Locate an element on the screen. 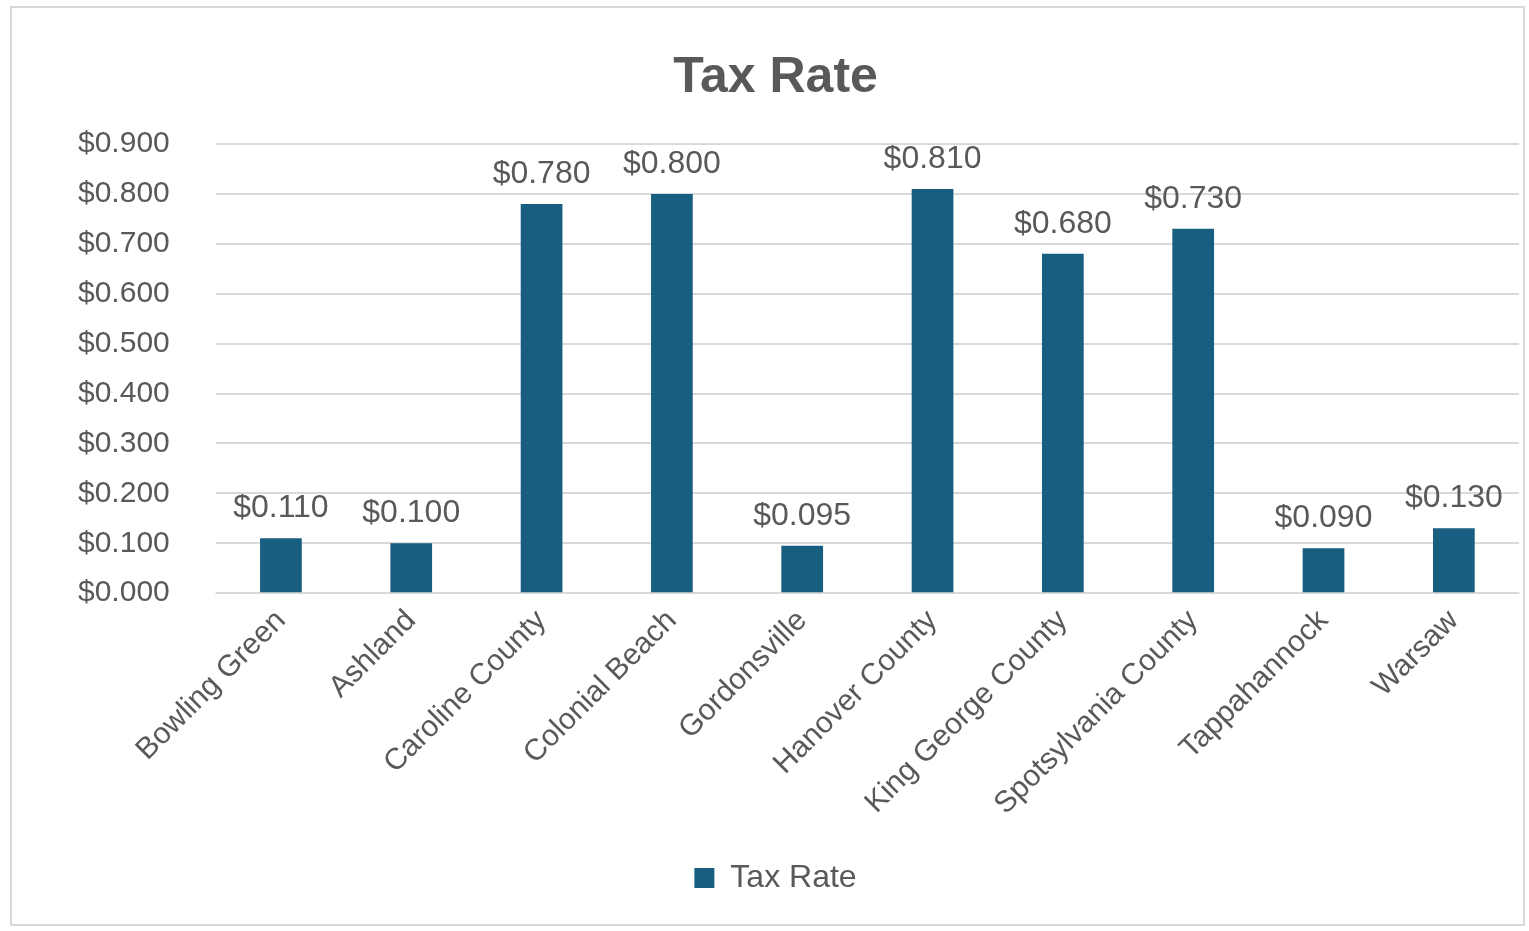 This screenshot has width=1529, height=931. data-label: $0.100 is located at coordinates (411, 511).